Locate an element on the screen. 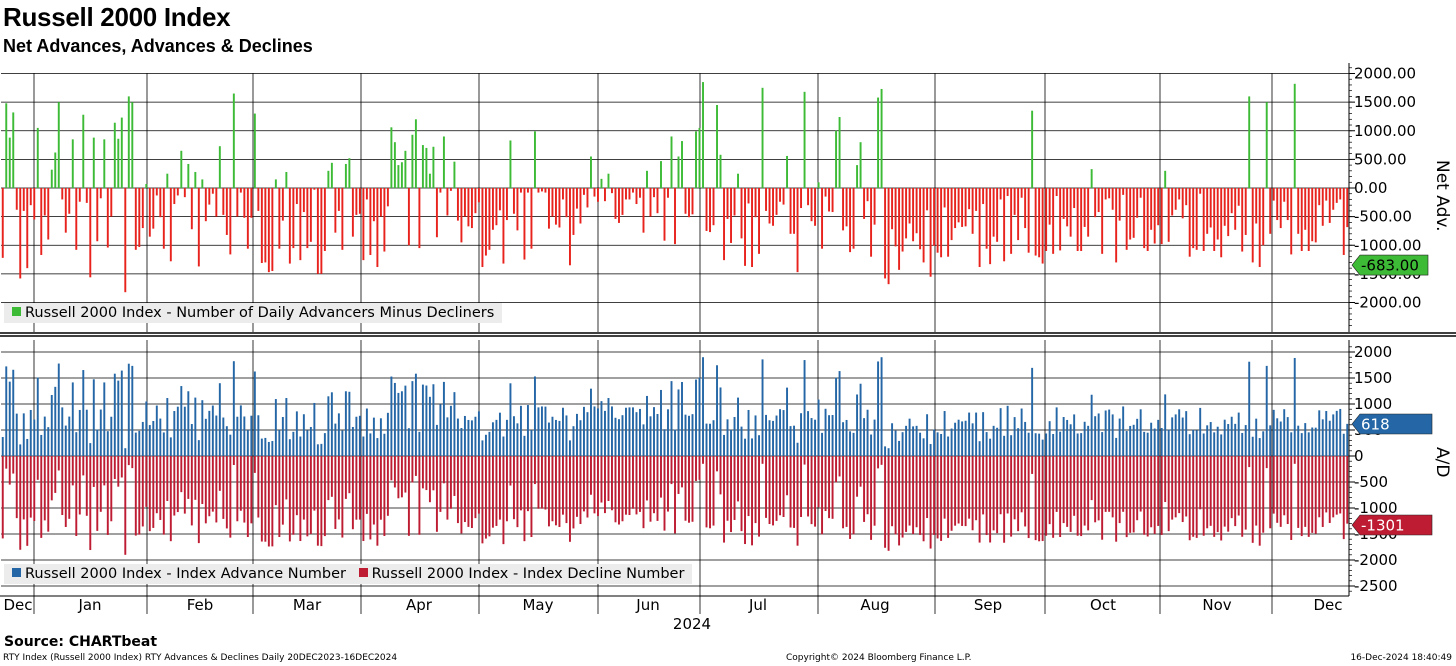  bottom-tick-label: 0 is located at coordinates (1359, 456).